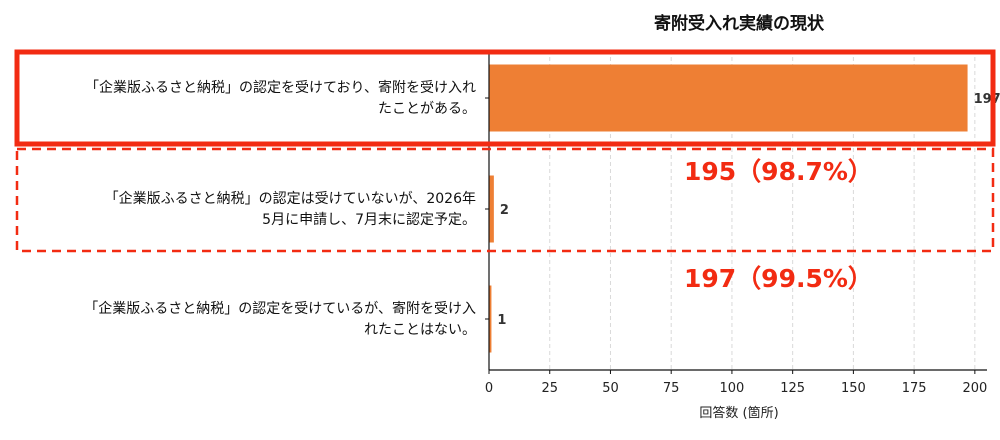  Describe the element at coordinates (549, 388) in the screenshot. I see `x-tick-label: 25` at that location.